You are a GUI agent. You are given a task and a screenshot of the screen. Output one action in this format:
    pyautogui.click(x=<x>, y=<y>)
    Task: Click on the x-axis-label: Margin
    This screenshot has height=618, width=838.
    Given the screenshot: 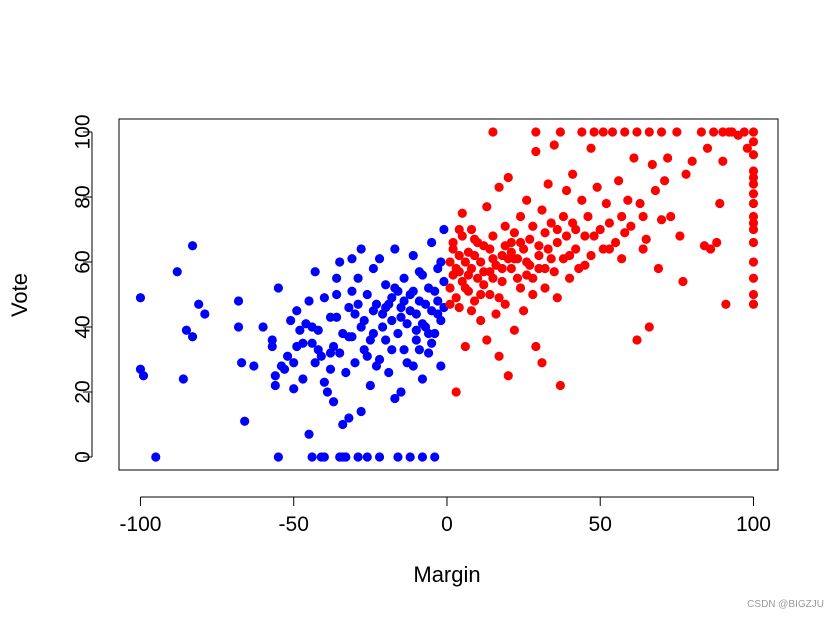 What is the action you would take?
    pyautogui.click(x=446, y=574)
    